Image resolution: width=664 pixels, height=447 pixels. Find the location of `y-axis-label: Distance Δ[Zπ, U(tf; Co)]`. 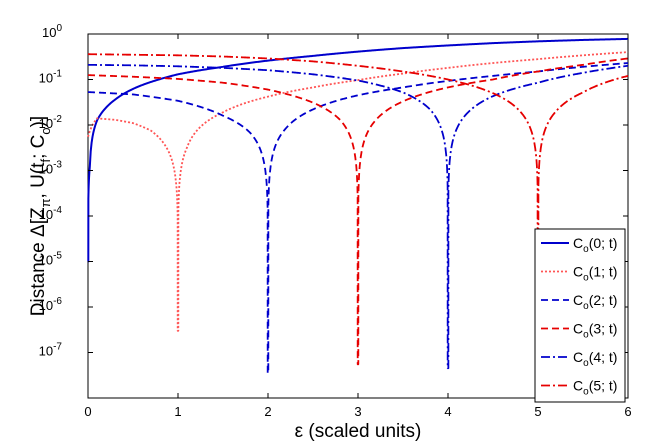

y-axis-label: Distance Δ[Zπ, U(tf; Co)] is located at coordinates (40, 216).